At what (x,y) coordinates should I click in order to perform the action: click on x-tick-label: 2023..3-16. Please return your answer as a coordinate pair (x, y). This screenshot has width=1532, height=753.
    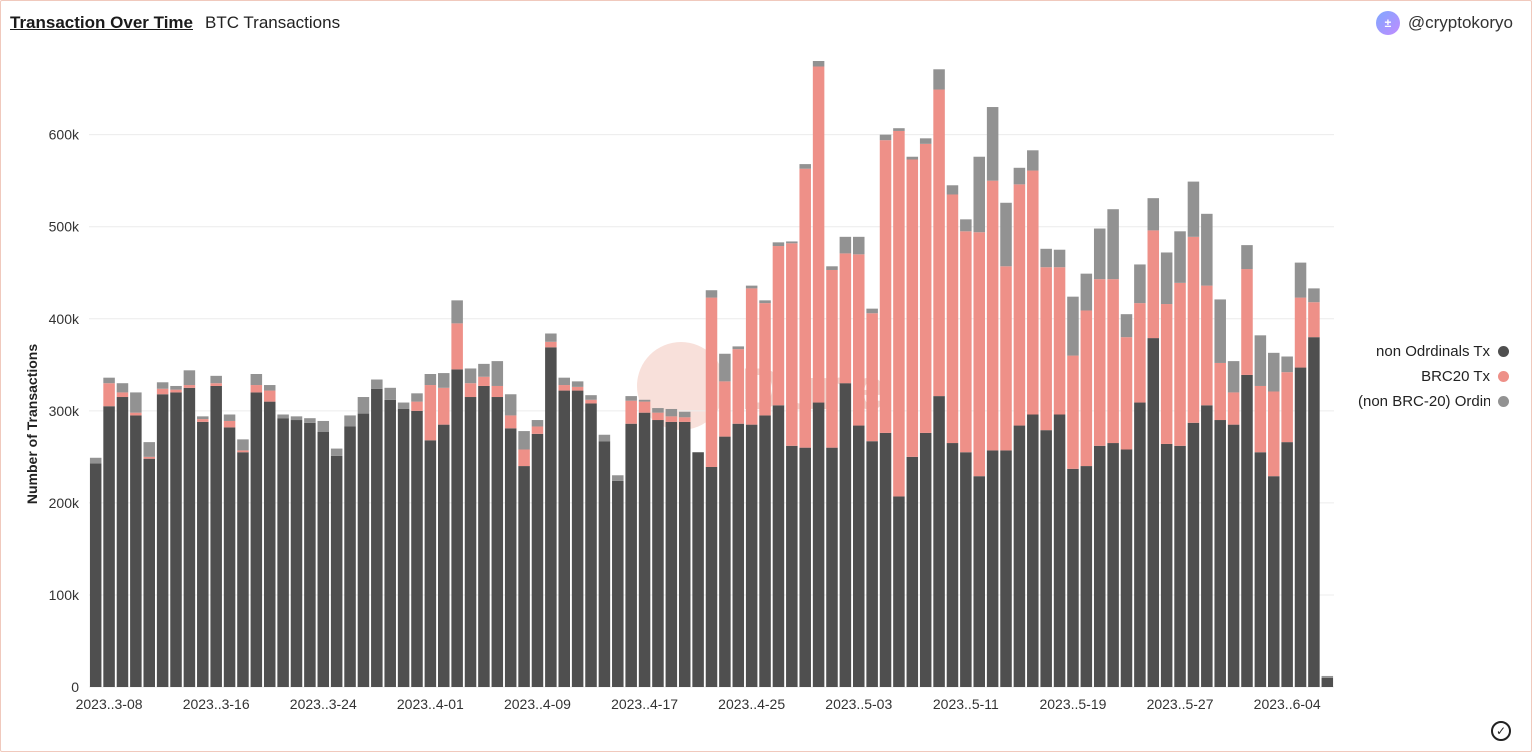
    Looking at the image, I should click on (216, 704).